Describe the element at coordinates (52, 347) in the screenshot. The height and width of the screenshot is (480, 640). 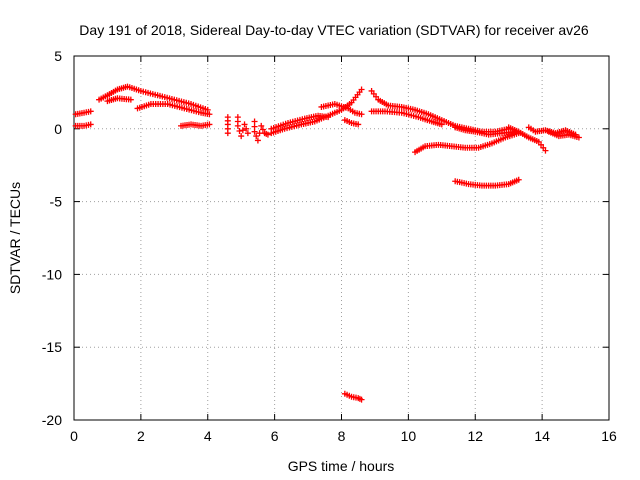
I see `y-tick-label: -15` at that location.